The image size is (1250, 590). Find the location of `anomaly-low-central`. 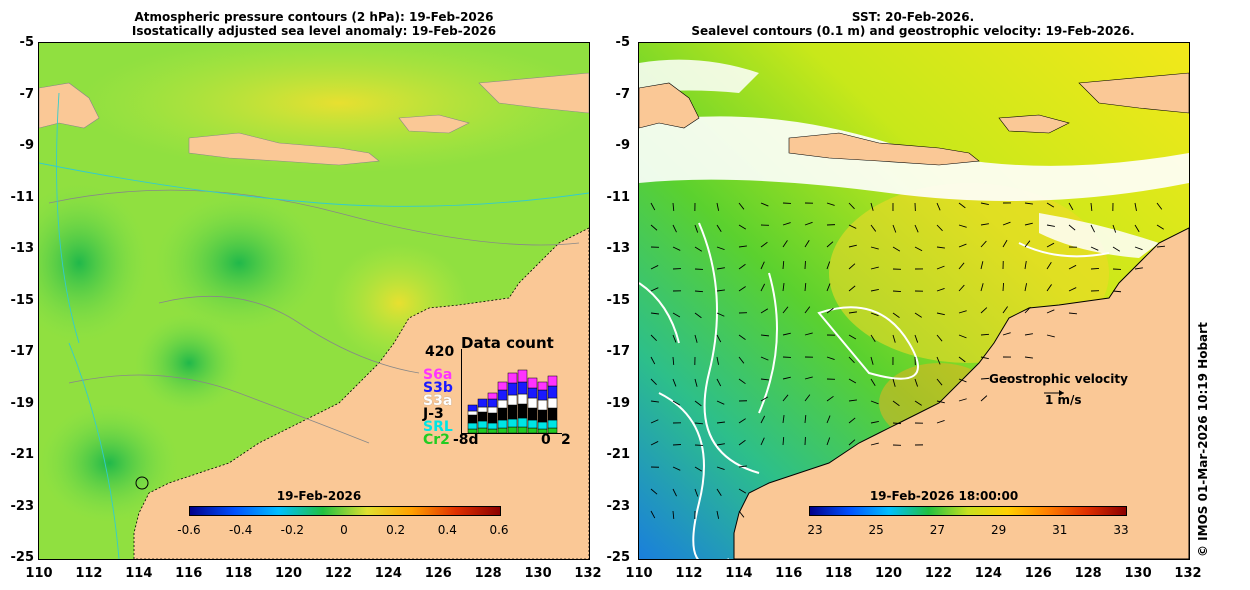

anomaly-low-central is located at coordinates (239, 263).